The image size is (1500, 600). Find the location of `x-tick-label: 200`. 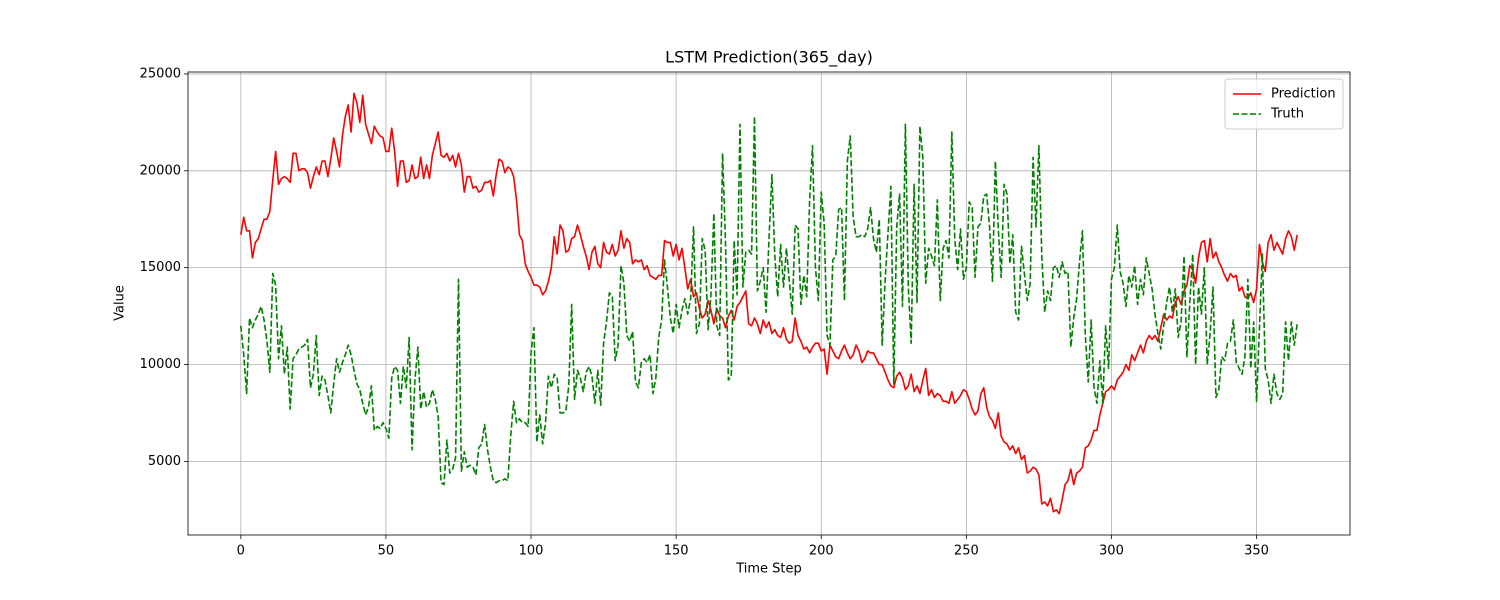

x-tick-label: 200 is located at coordinates (821, 551).